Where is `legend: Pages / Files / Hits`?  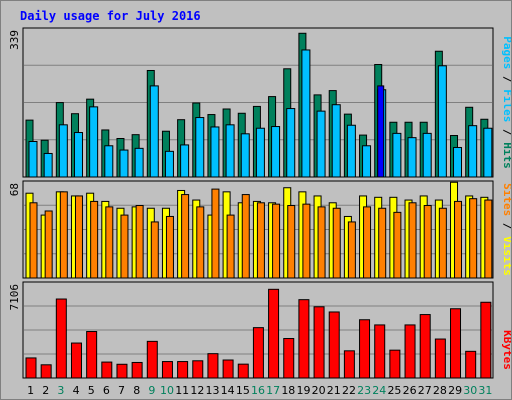
legend: Pages / Files / Hits is located at coordinates (506, 102).